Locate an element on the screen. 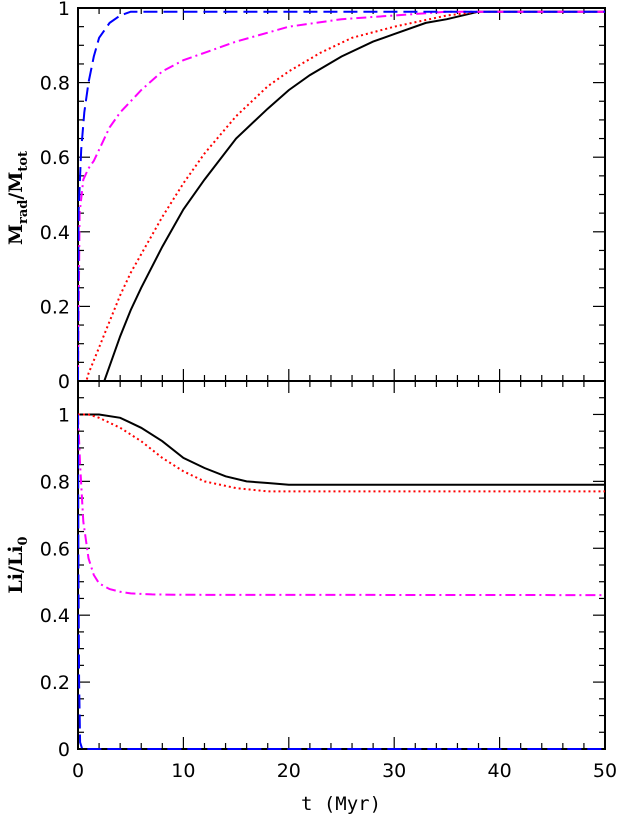 This screenshot has height=834, width=618. top-y-tick-label: 0.6 is located at coordinates (55, 158).